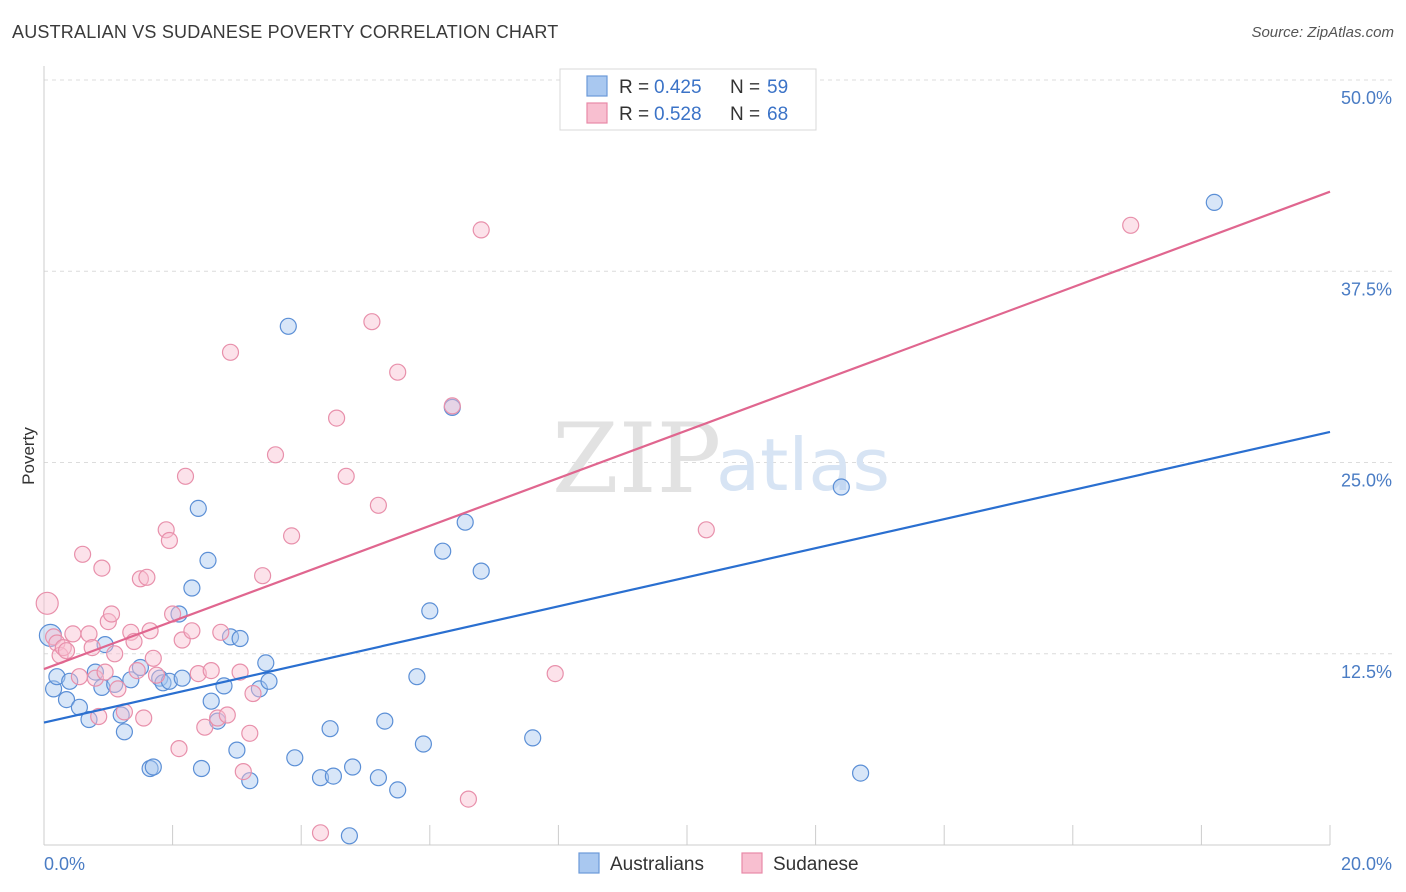  What do you see at coordinates (777, 114) in the screenshot?
I see `legend-n-value: 68` at bounding box center [777, 114].